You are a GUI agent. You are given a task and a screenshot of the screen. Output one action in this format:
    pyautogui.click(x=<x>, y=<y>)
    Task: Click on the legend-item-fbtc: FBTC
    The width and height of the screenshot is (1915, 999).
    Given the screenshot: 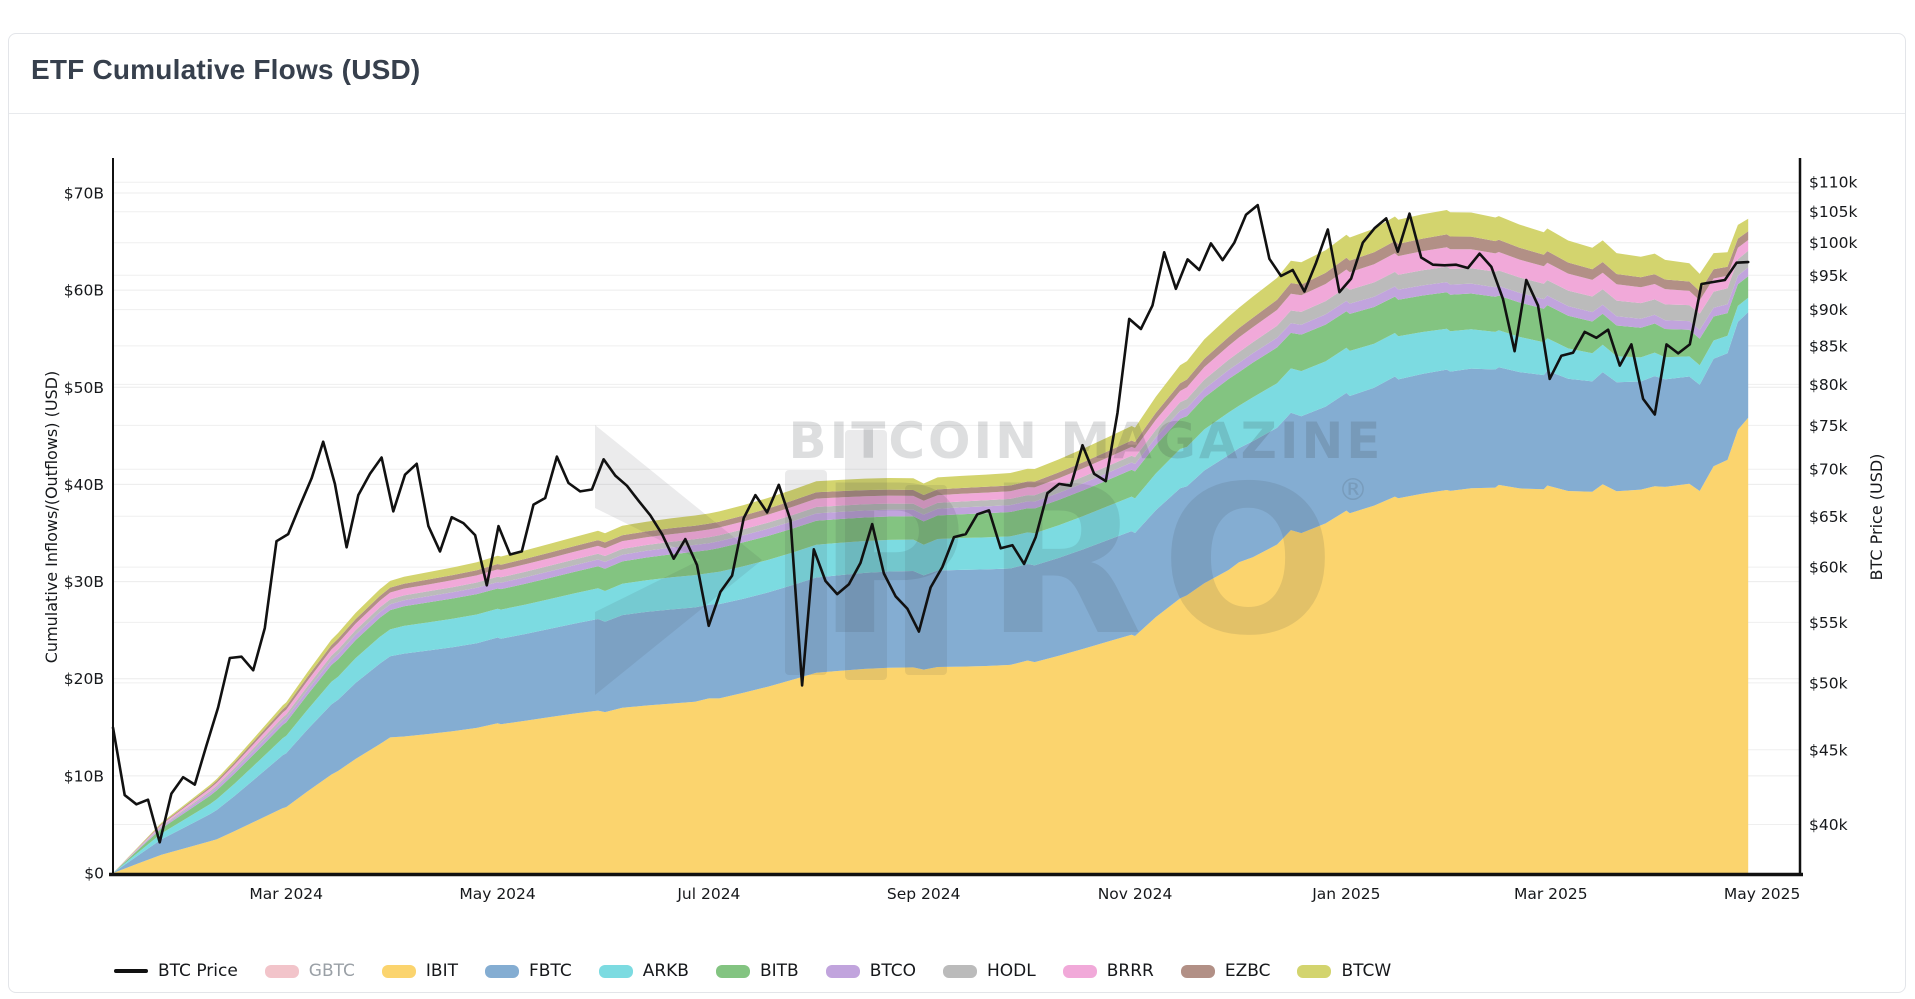 What is the action you would take?
    pyautogui.click(x=528, y=971)
    